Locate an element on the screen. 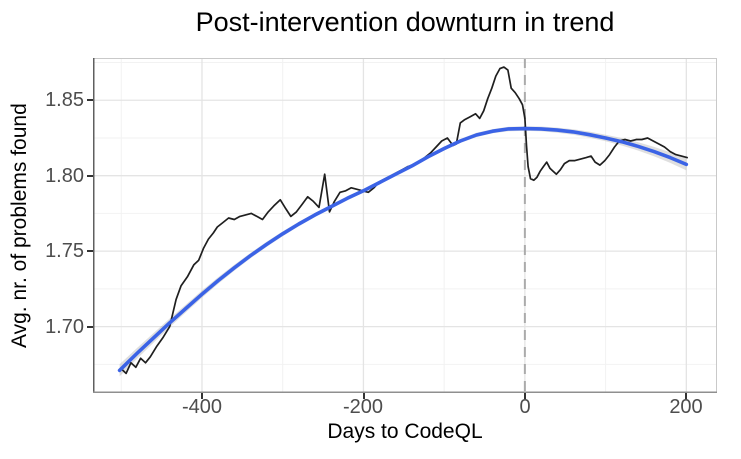 The width and height of the screenshot is (741, 459). y-tick-label-1-85: 1.85 is located at coordinates (64, 100).